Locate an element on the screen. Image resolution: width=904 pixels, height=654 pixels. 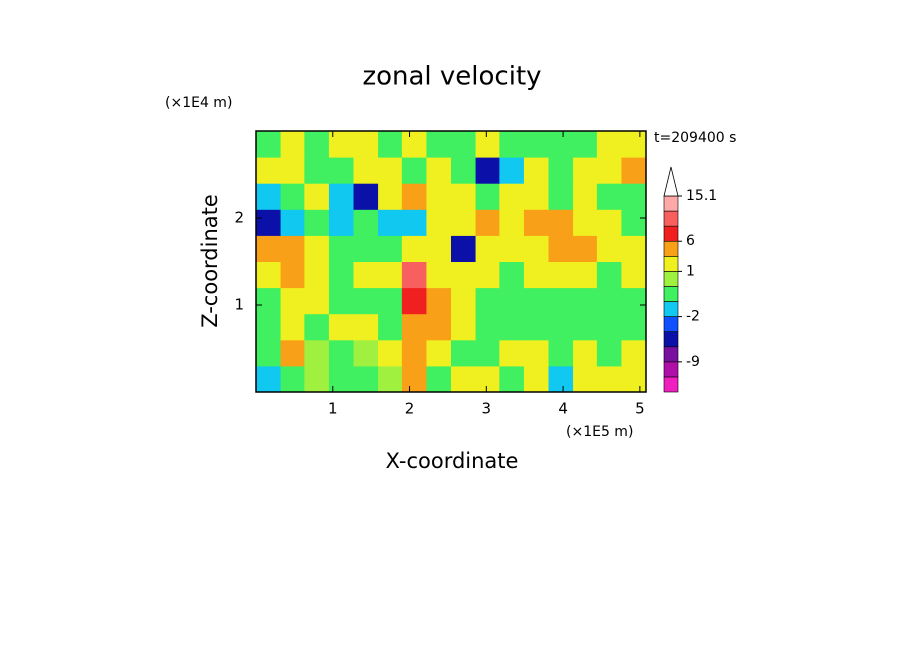
colorbar-label: 1 is located at coordinates (690, 271).